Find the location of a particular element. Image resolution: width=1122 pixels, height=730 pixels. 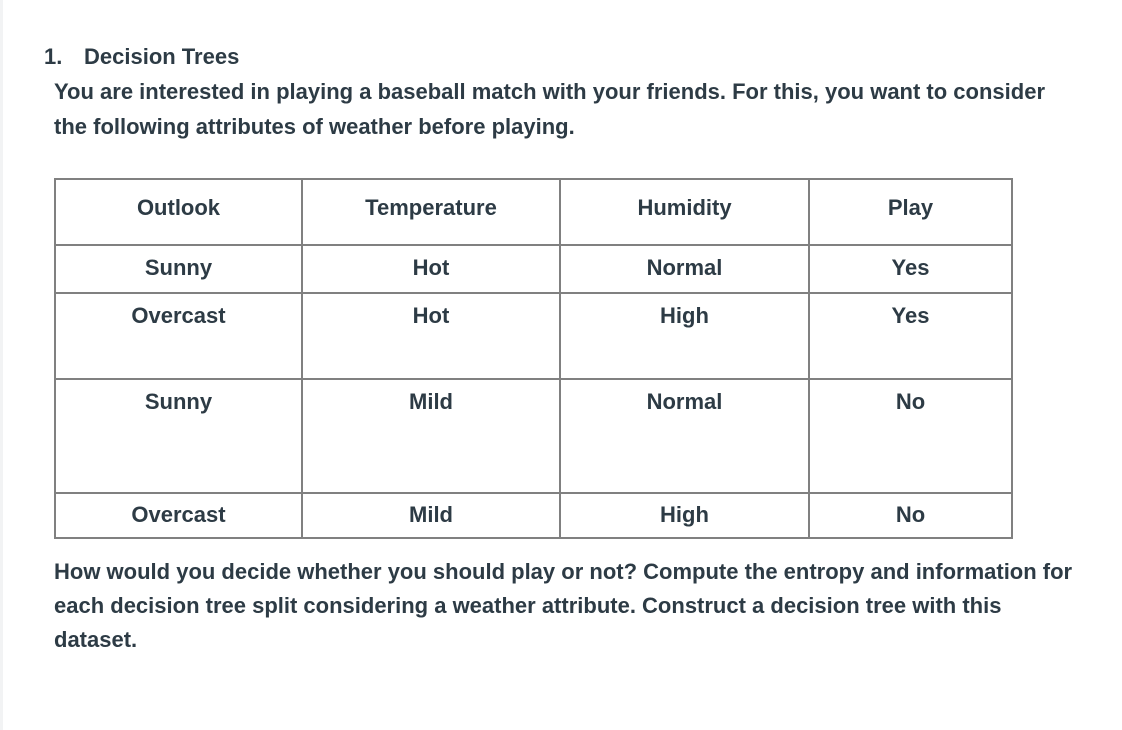

table-header-row: Outlook Temperature Humidity Play is located at coordinates (533, 212).